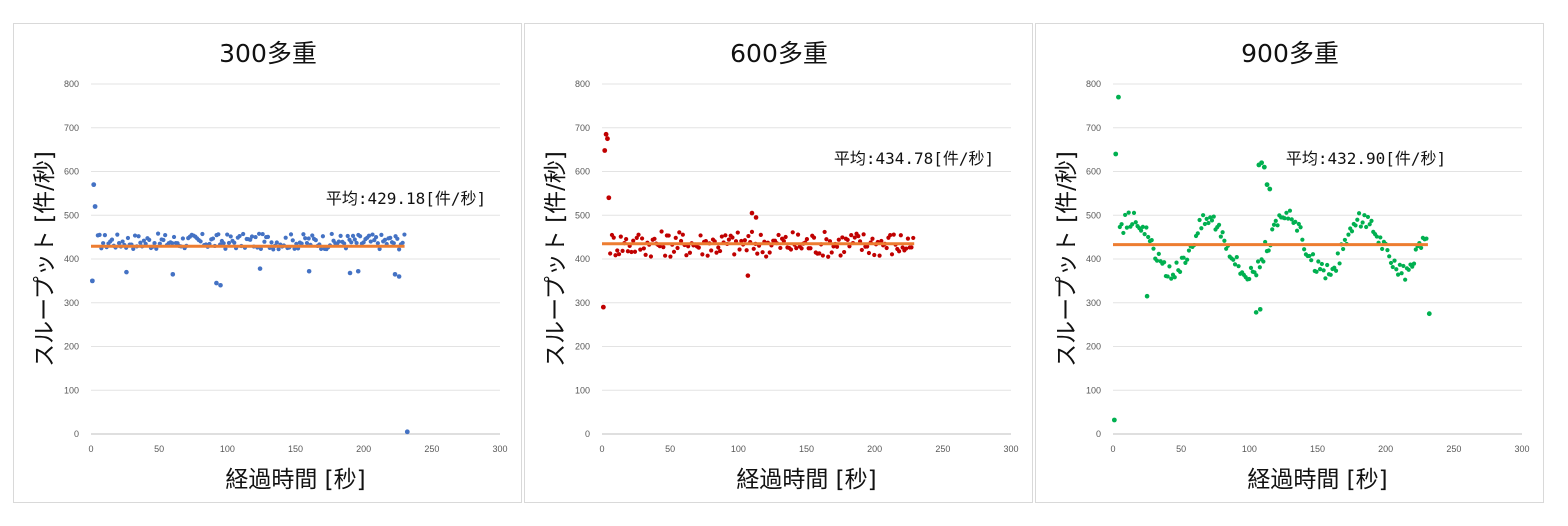  Describe the element at coordinates (71, 84) in the screenshot. I see `y-tick-label: 800` at that location.